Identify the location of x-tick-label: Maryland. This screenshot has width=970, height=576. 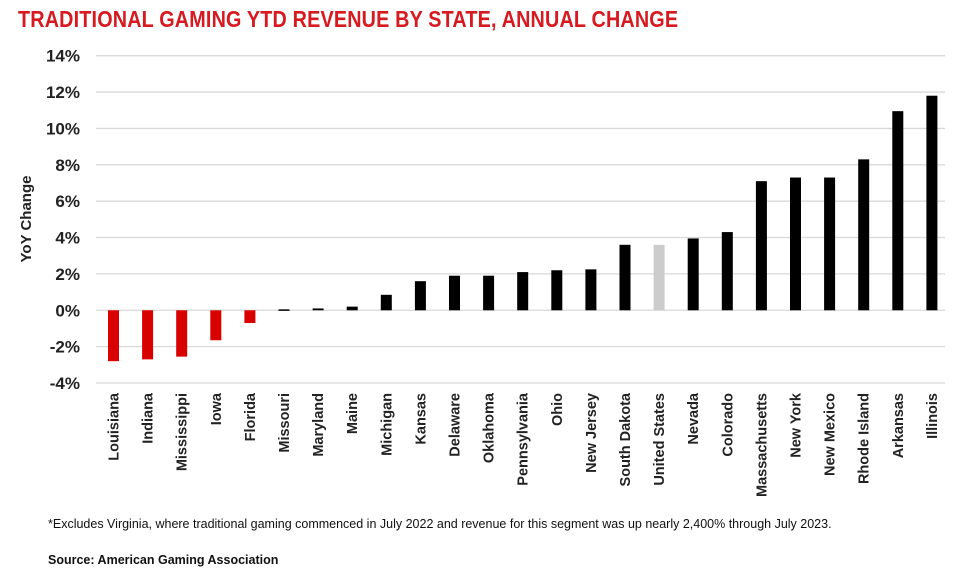
(319, 425).